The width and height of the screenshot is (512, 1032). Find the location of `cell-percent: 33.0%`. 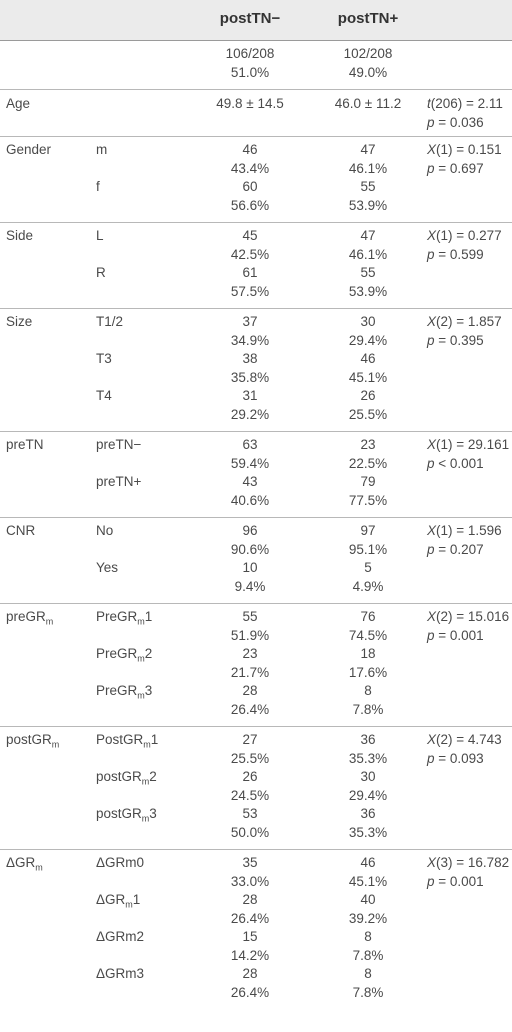

cell-percent: 33.0% is located at coordinates (250, 881).